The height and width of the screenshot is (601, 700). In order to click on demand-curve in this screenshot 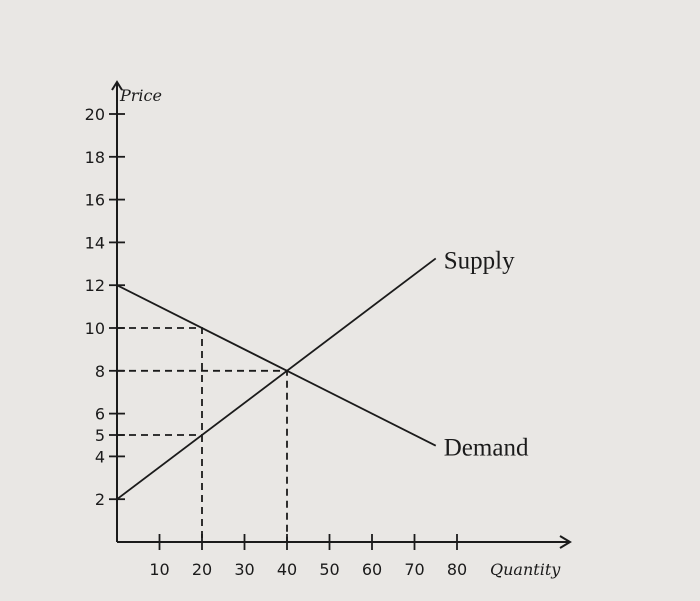, I will do `click(276, 365)`.